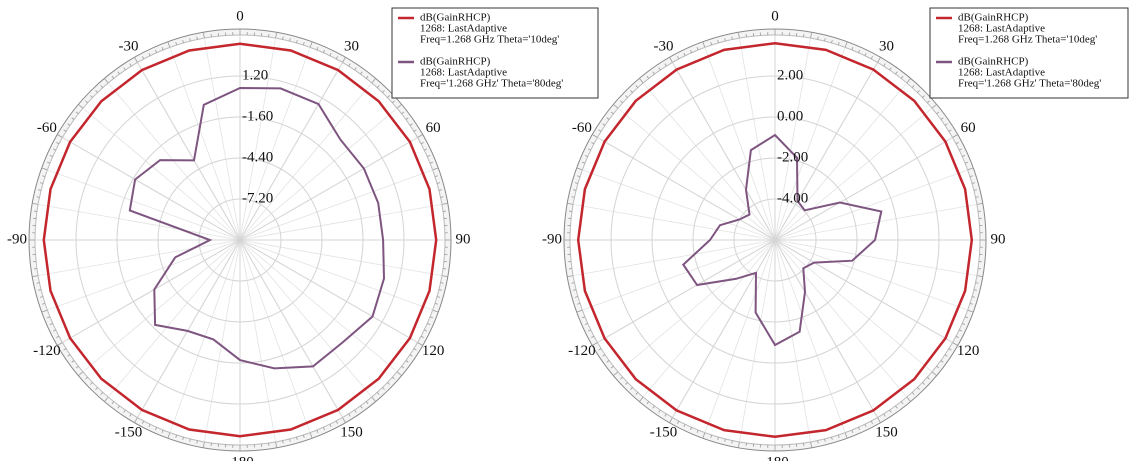  What do you see at coordinates (17, 239) in the screenshot?
I see `theta-tick-label: -90` at bounding box center [17, 239].